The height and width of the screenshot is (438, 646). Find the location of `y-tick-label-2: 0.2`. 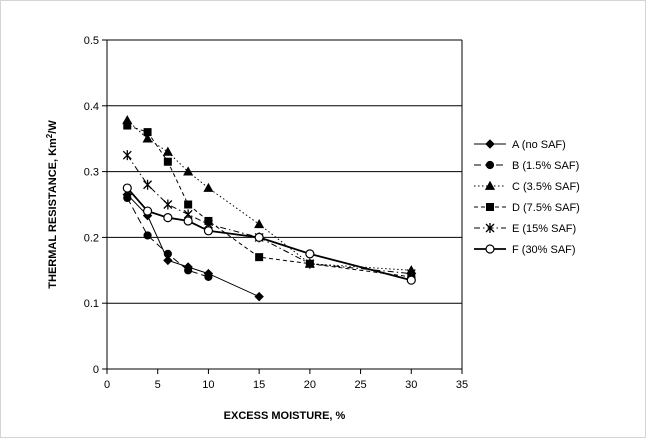

y-tick-label-2: 0.2 is located at coordinates (91, 238).